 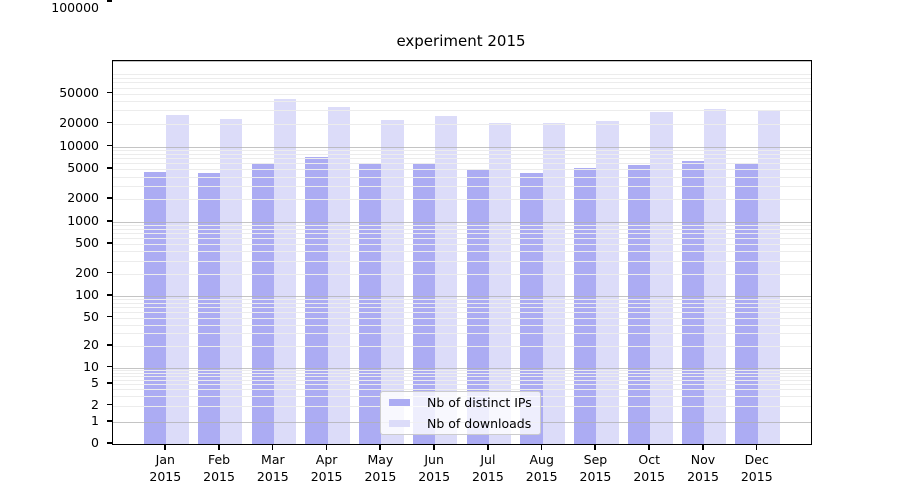 I want to click on x-tick-mark-jun-2015, so click(x=434, y=447).